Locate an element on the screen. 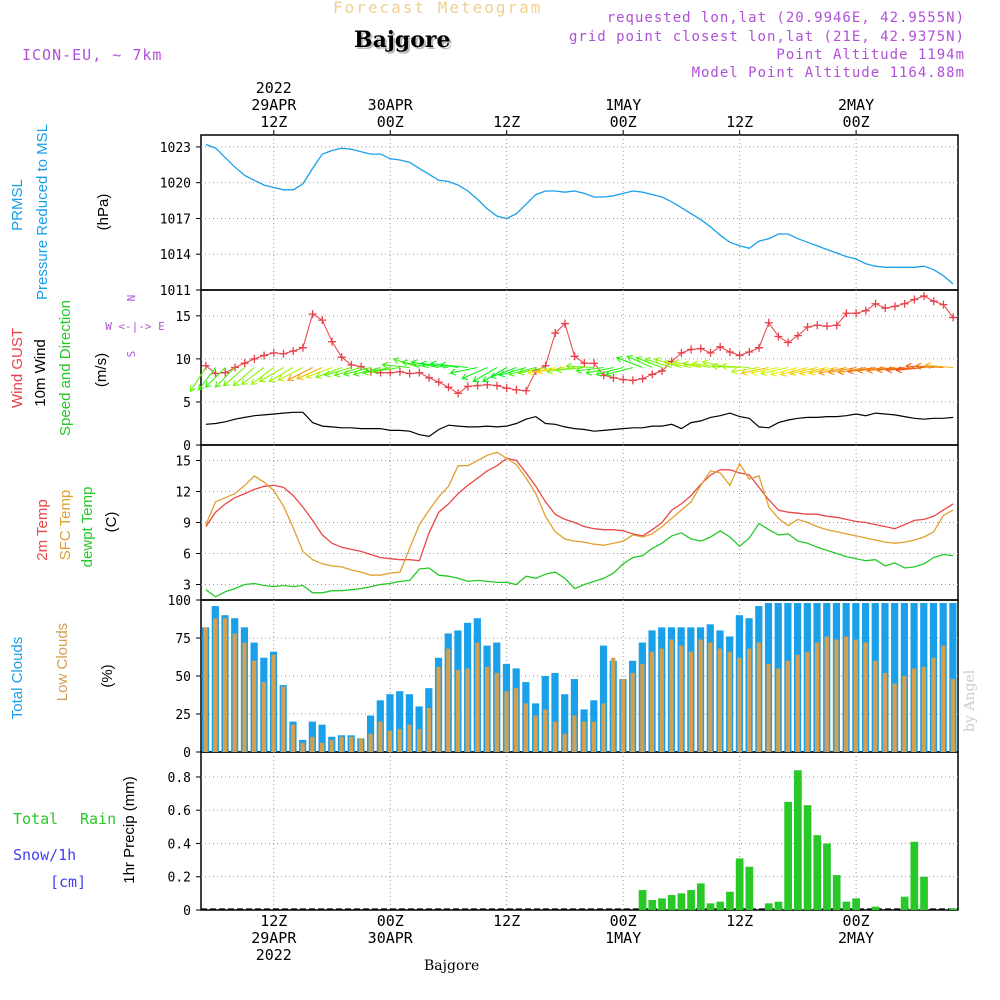  bottom-time-label: 2MAY is located at coordinates (856, 938).